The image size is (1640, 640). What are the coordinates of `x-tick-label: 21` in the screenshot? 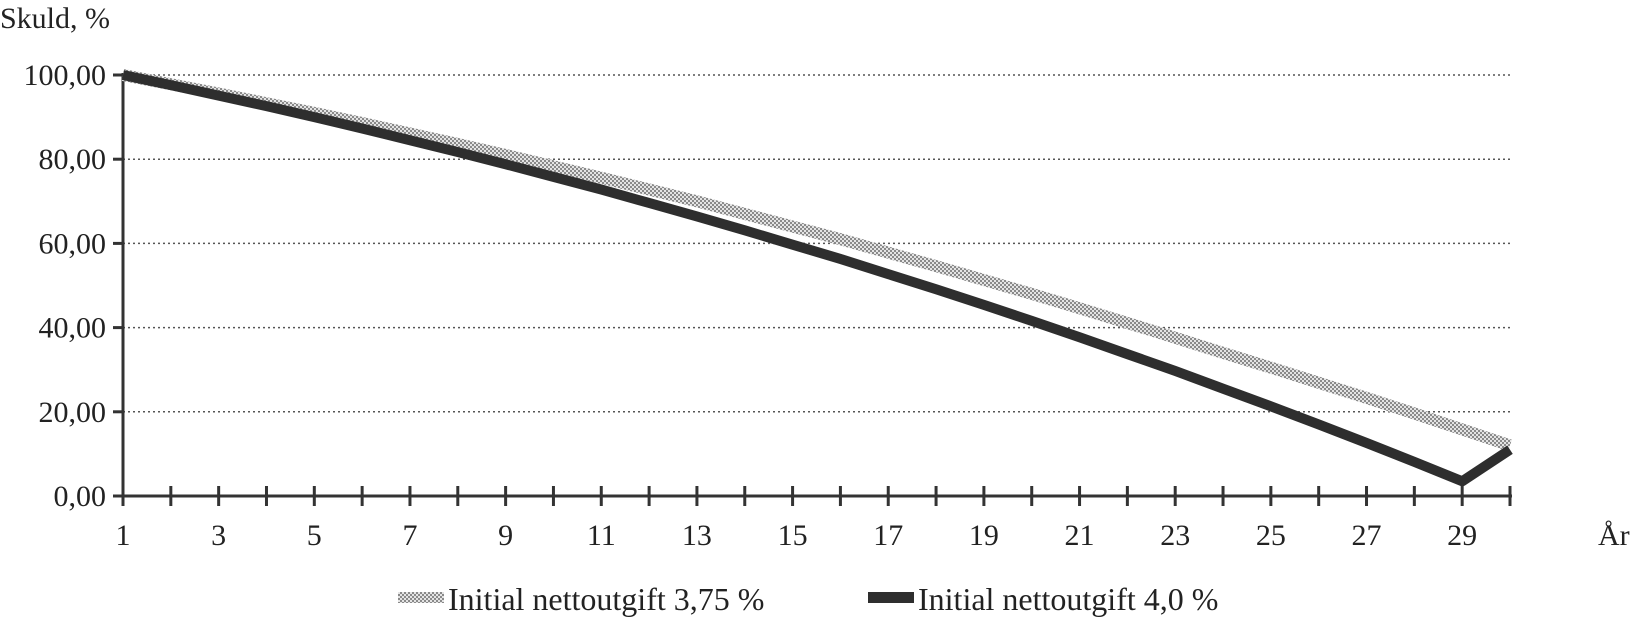 It's located at (1080, 535).